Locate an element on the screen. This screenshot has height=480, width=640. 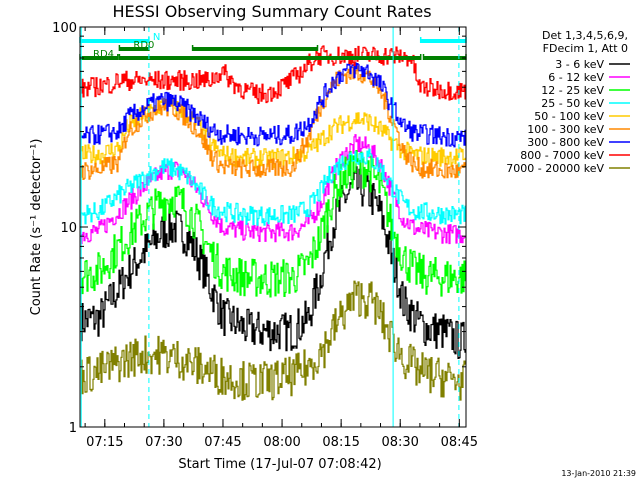
legend-label: 7000 - 20000 keV is located at coordinates (555, 168).